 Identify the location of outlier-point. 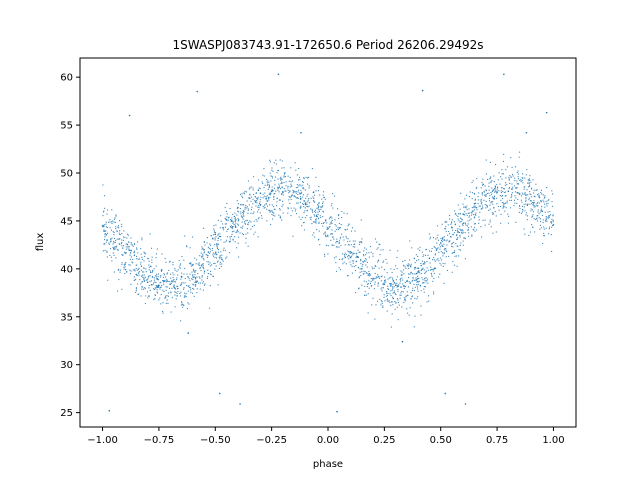
(504, 74).